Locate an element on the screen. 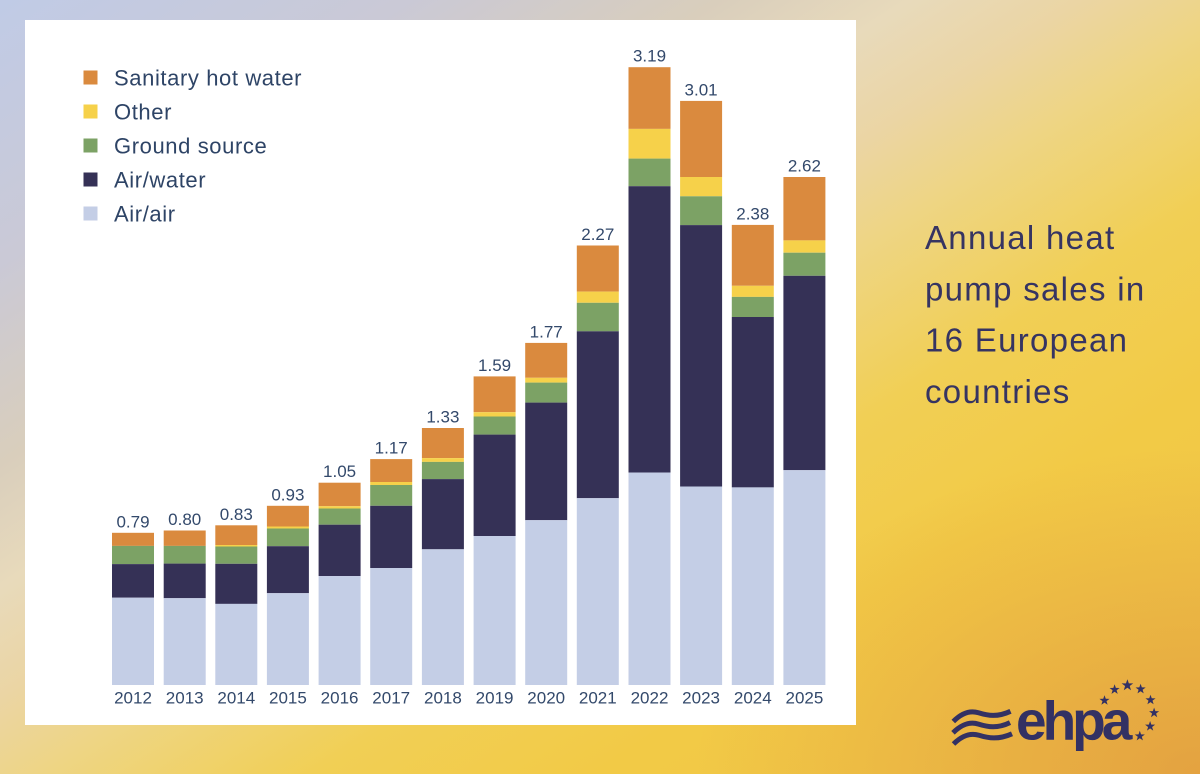 The height and width of the screenshot is (779, 1200). svg-text: 1.33 is located at coordinates (442, 417).